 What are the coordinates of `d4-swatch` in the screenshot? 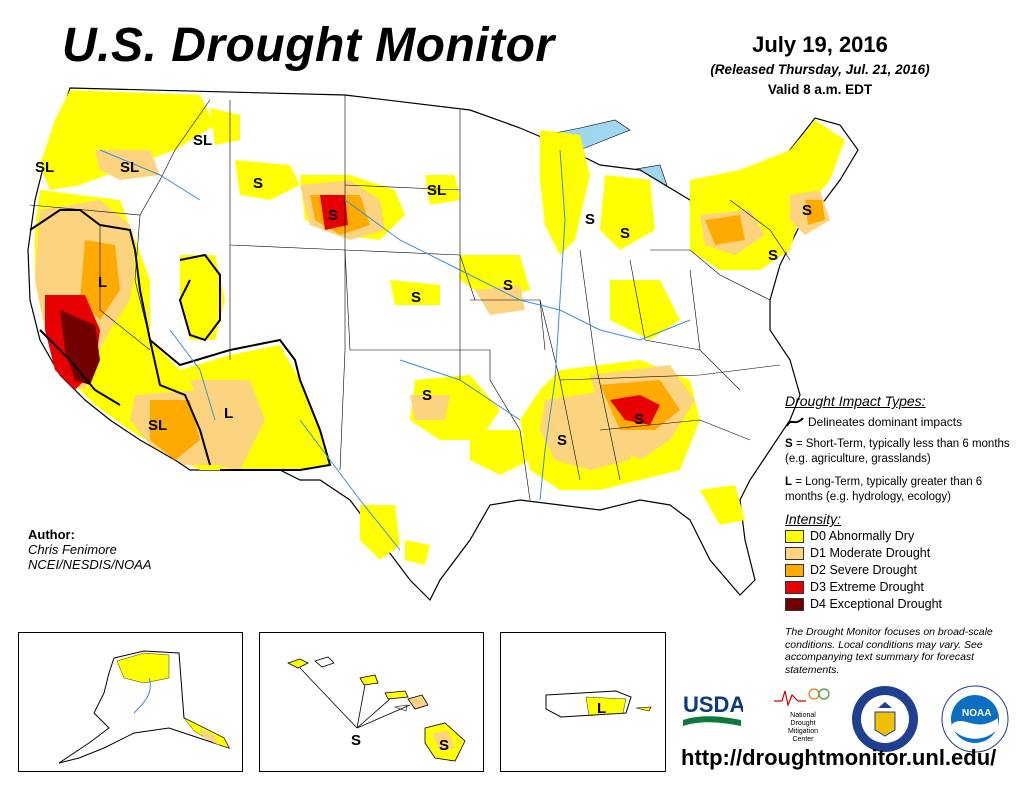 It's located at (794, 604).